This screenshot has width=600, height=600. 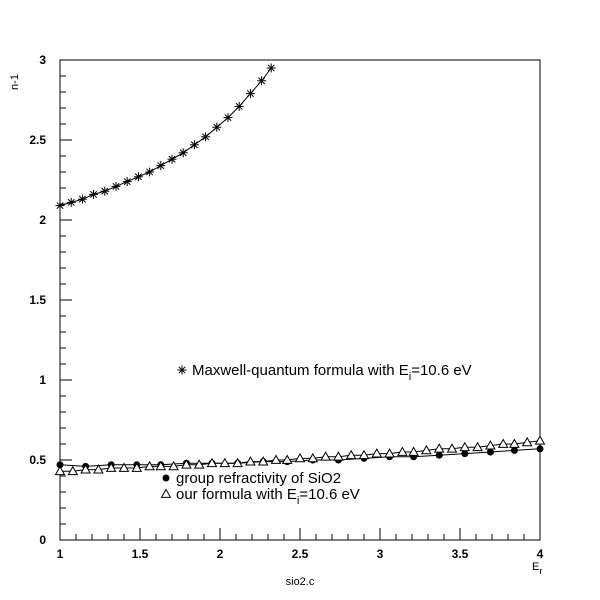 What do you see at coordinates (300, 582) in the screenshot?
I see `footer-label: sio2.c` at bounding box center [300, 582].